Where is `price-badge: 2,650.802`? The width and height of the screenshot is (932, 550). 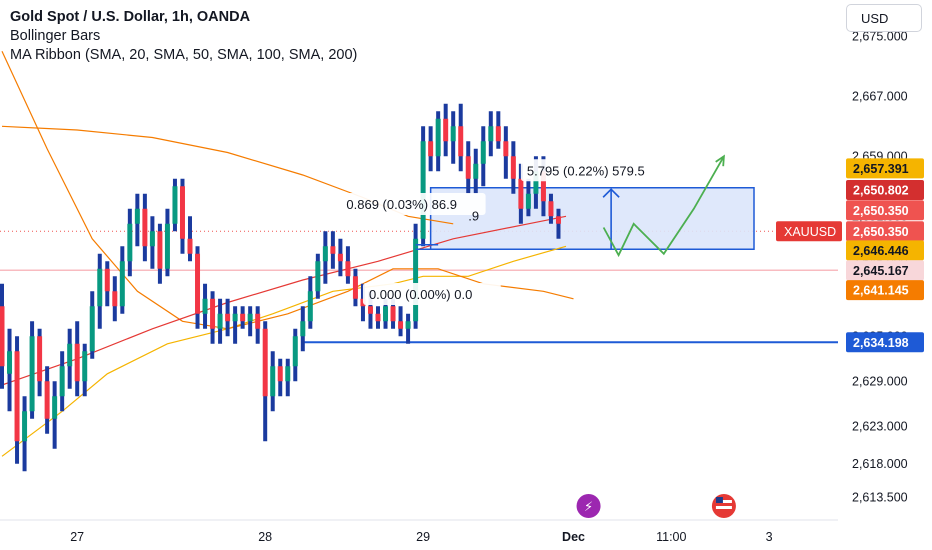 price-badge: 2,650.802 is located at coordinates (885, 190).